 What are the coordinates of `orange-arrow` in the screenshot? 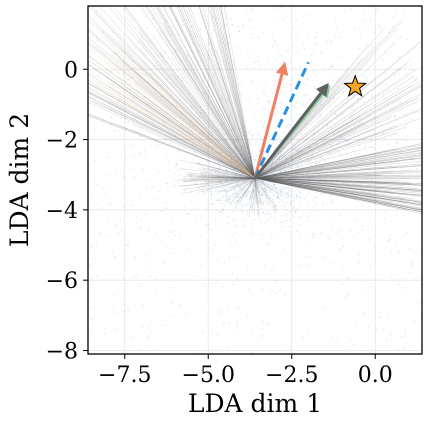 It's located at (268, 126).